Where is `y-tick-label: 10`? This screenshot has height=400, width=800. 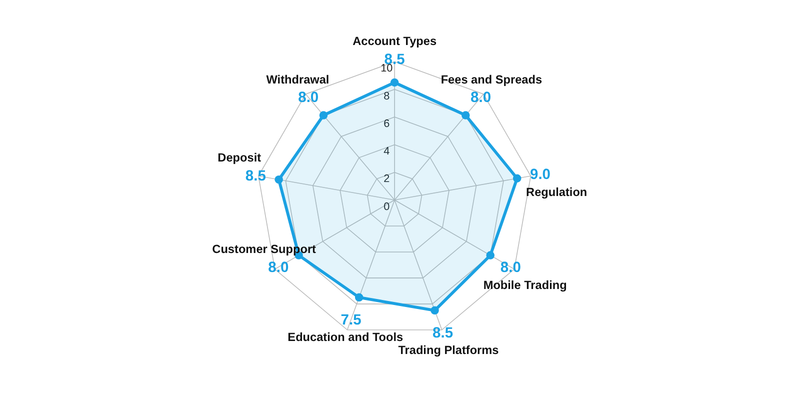 y-tick-label: 10 is located at coordinates (386, 68).